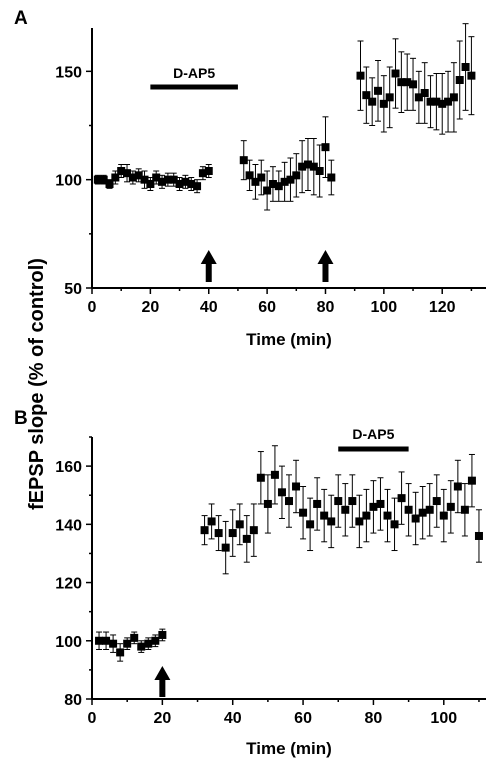  Describe the element at coordinates (68, 467) in the screenshot. I see `y-tick-label: 160` at that location.